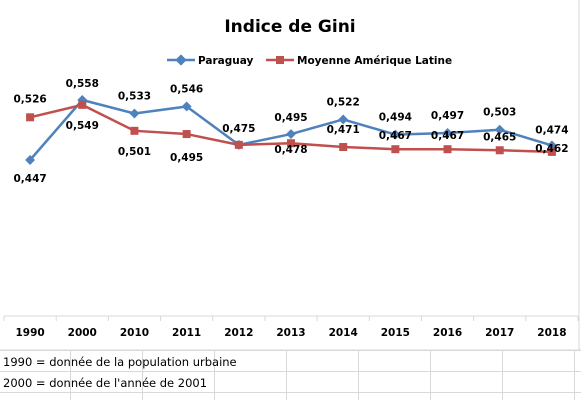 This screenshot has width=581, height=400. I want to click on data-label-latin-america: 0,478, so click(290, 150).